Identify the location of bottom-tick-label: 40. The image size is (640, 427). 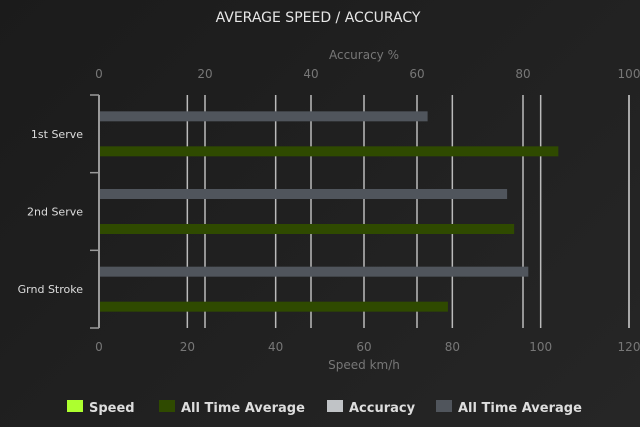
(275, 347).